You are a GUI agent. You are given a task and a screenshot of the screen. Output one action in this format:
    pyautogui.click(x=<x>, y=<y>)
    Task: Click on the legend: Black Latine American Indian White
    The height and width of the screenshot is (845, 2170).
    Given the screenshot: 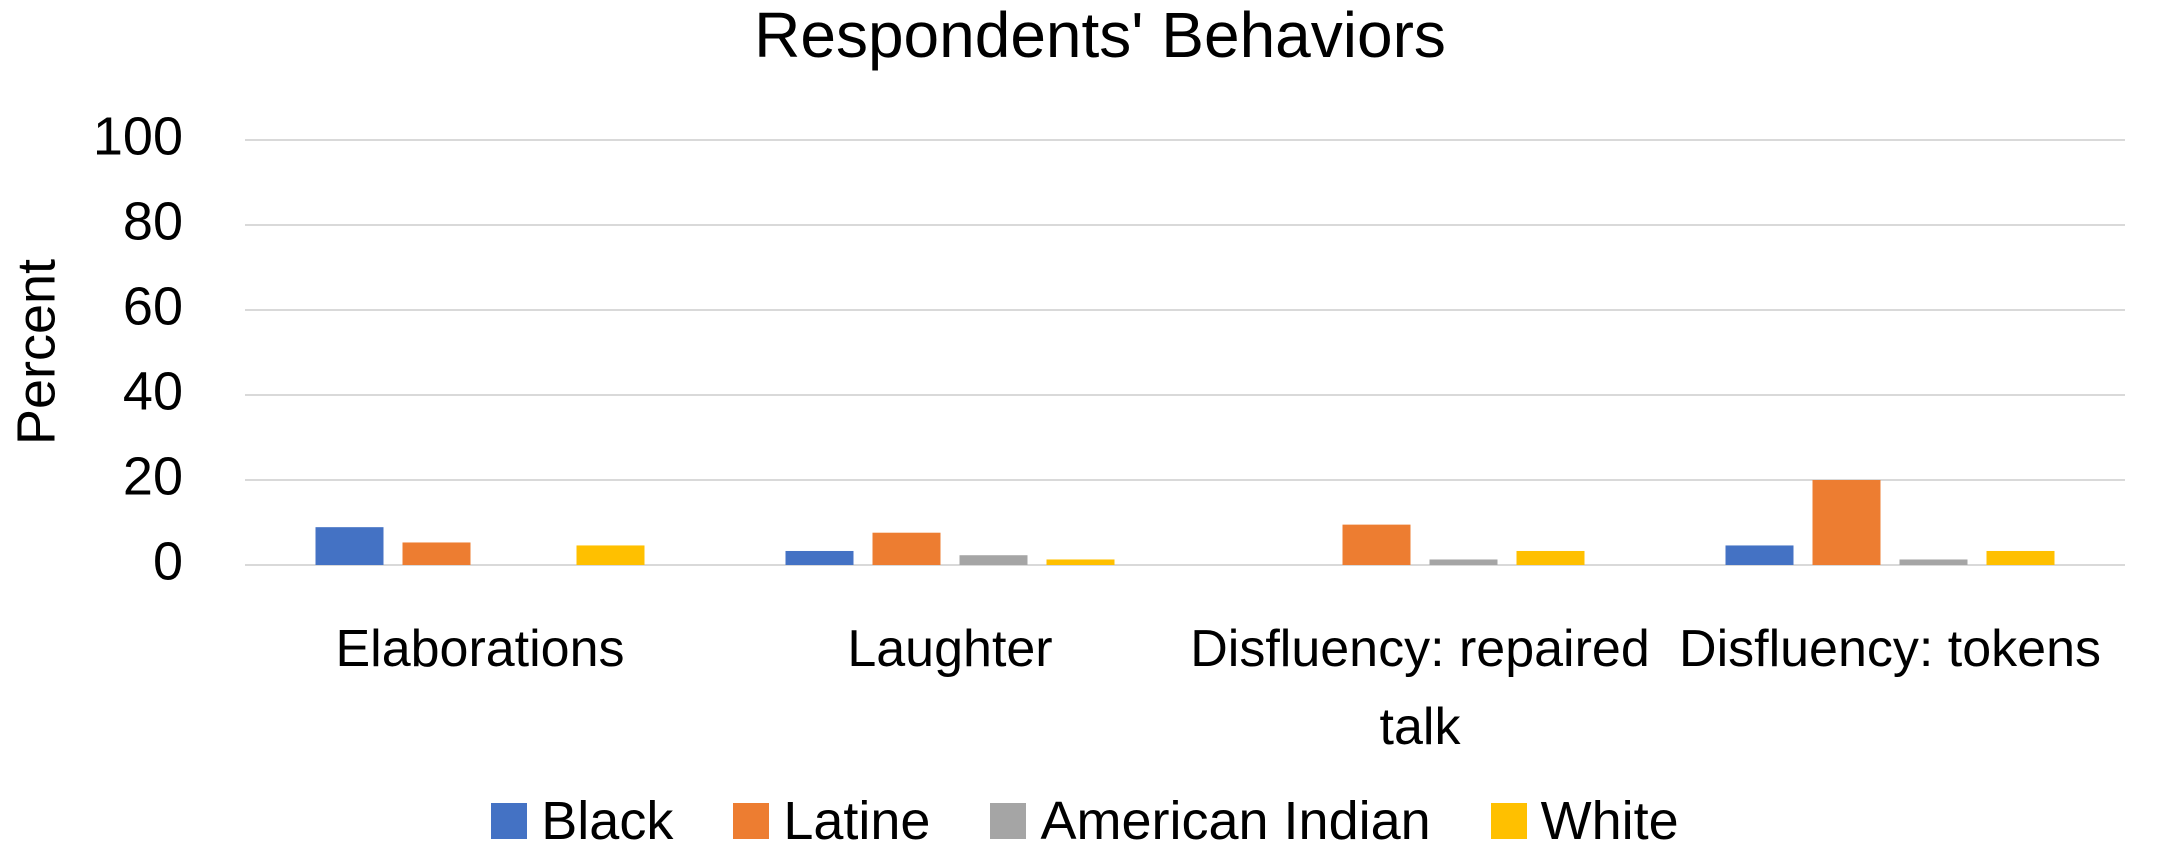 What is the action you would take?
    pyautogui.click(x=1085, y=817)
    